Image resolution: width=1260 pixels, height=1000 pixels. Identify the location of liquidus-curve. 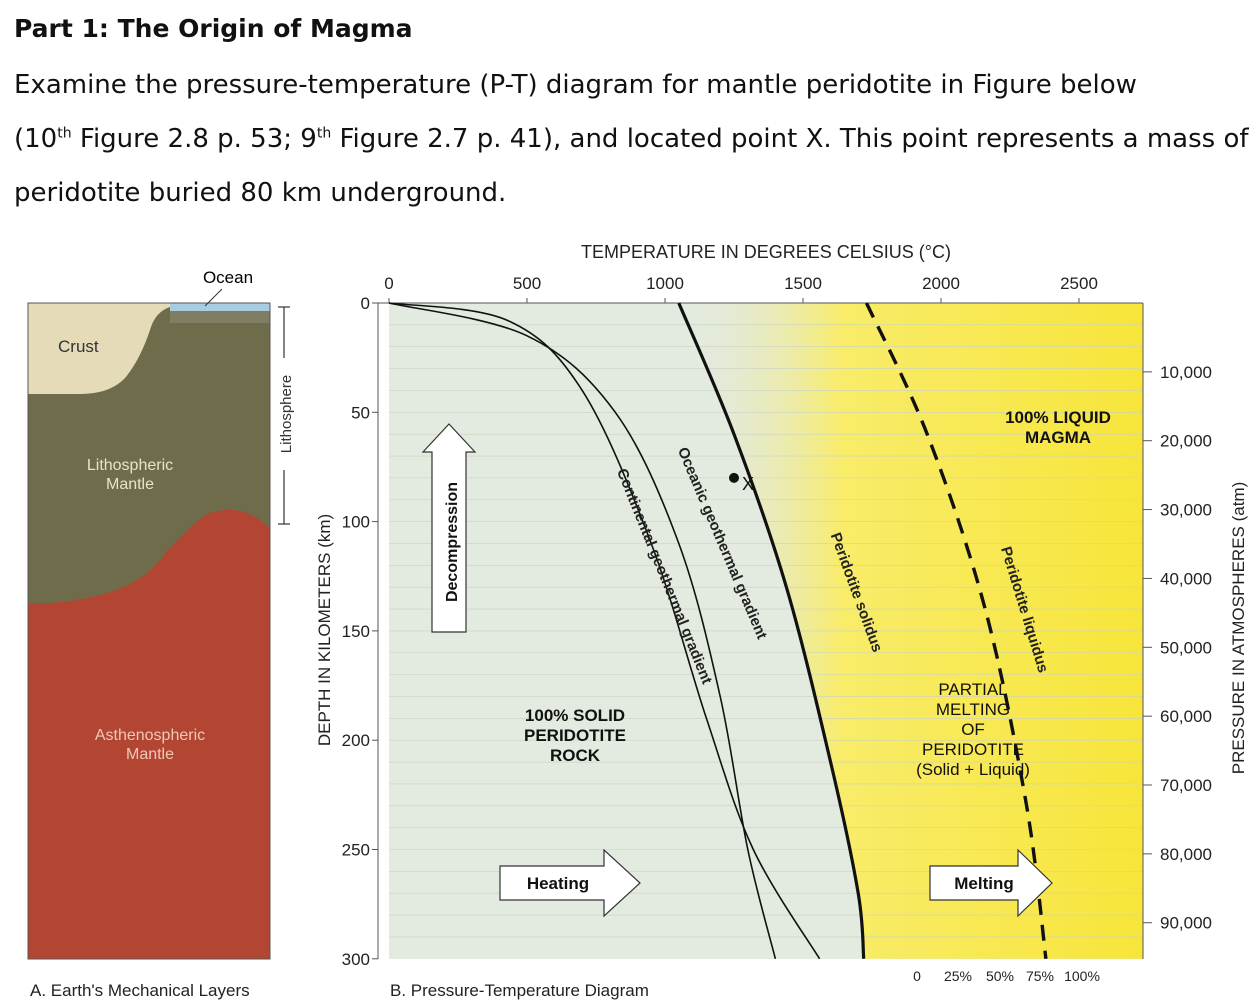
(956, 631).